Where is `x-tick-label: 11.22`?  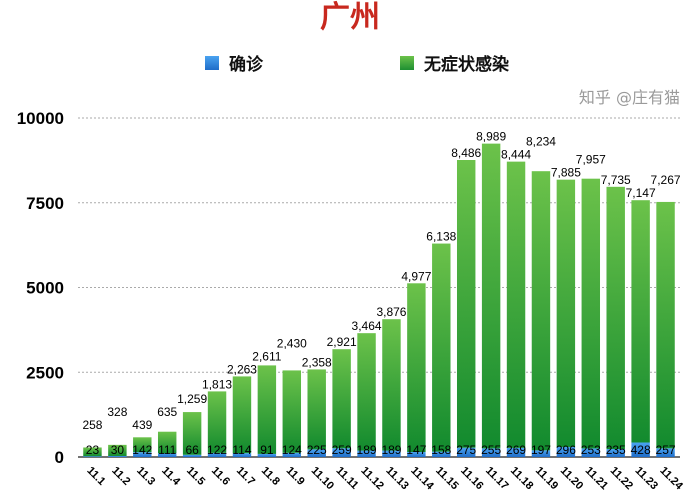
x-tick-label: 11.22 is located at coordinates (622, 479).